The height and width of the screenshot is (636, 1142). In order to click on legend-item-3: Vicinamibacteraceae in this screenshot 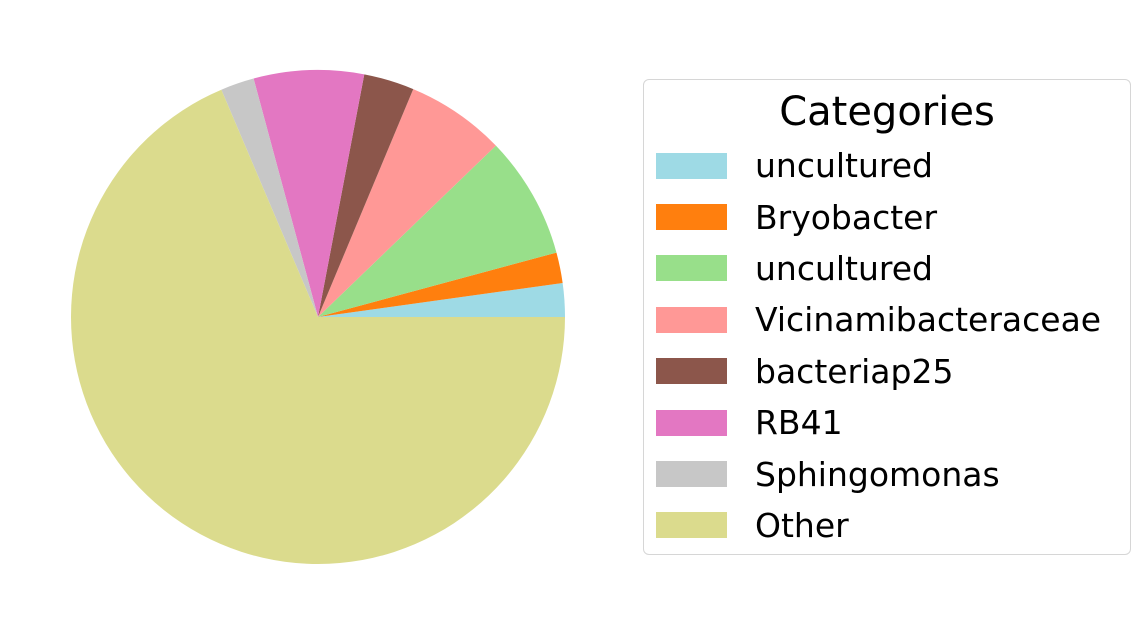, I will do `click(878, 319)`.